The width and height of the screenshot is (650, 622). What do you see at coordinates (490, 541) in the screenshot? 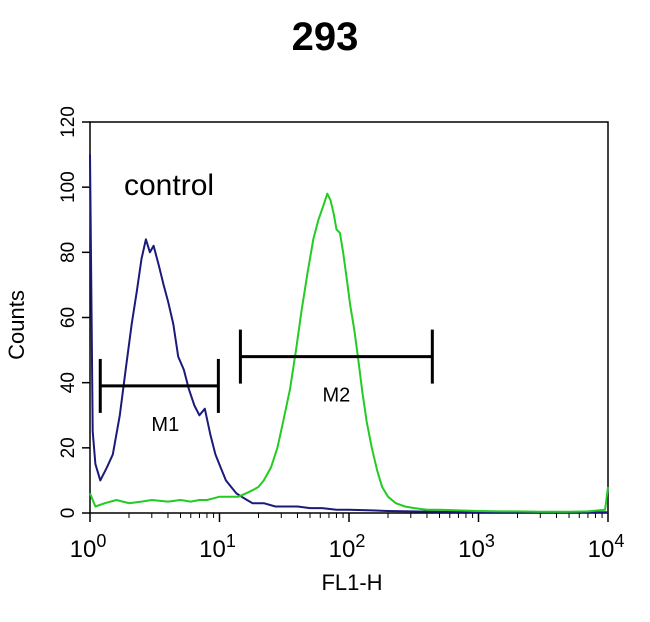
I see `x-tick-exponent: 3` at bounding box center [490, 541].